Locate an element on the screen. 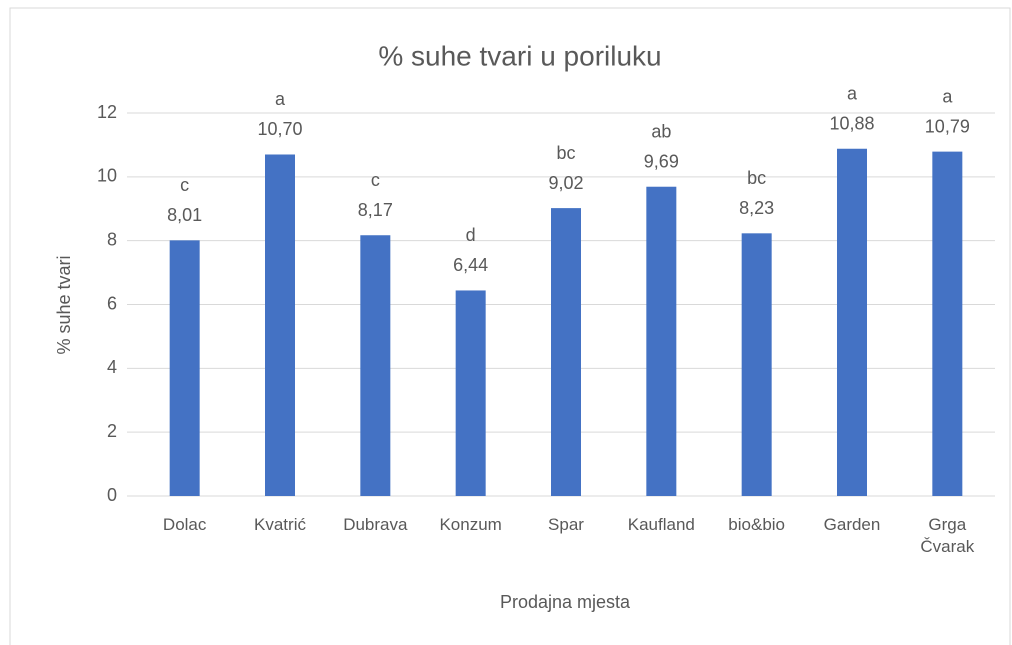  x-tick-label: Dubrava is located at coordinates (375, 524).